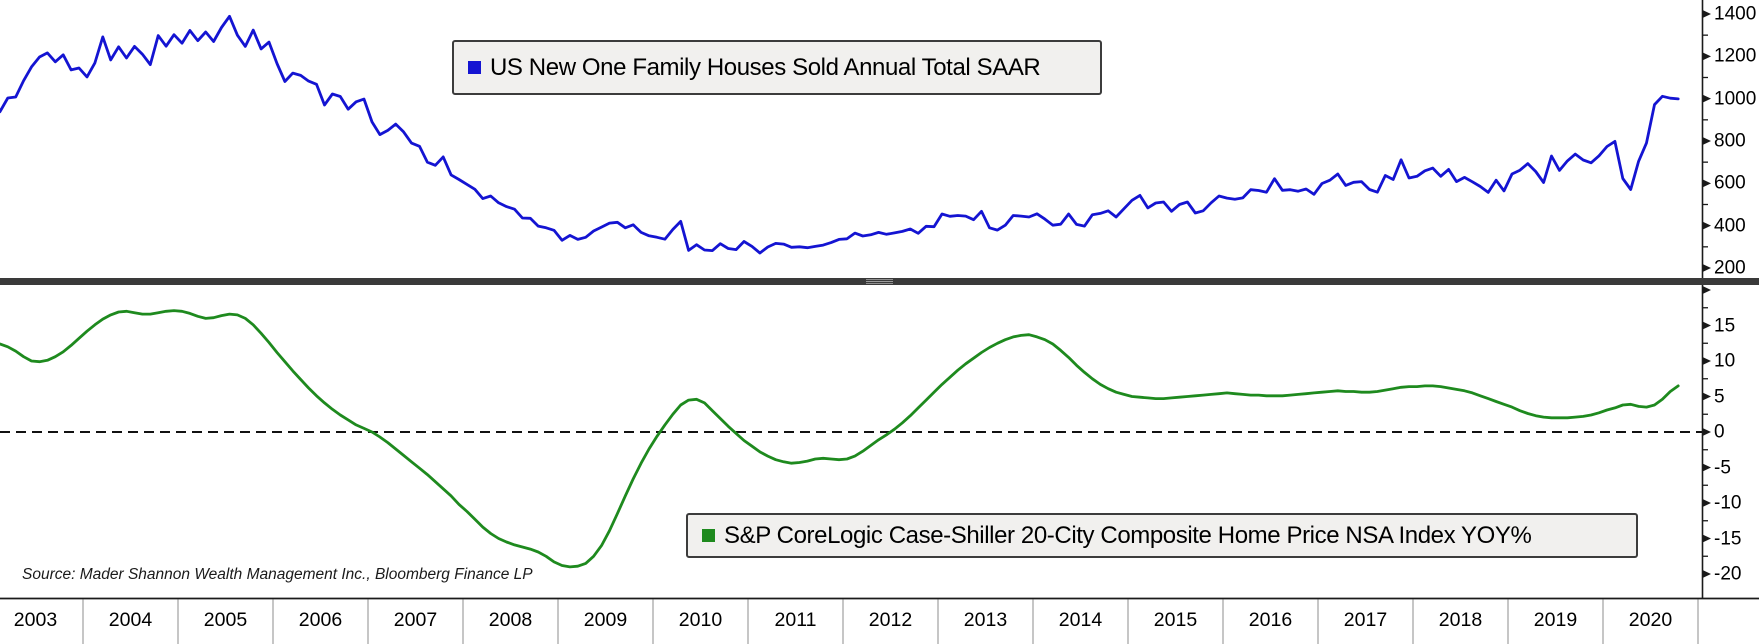  Describe the element at coordinates (1728, 574) in the screenshot. I see `y-tick-label: -20` at that location.